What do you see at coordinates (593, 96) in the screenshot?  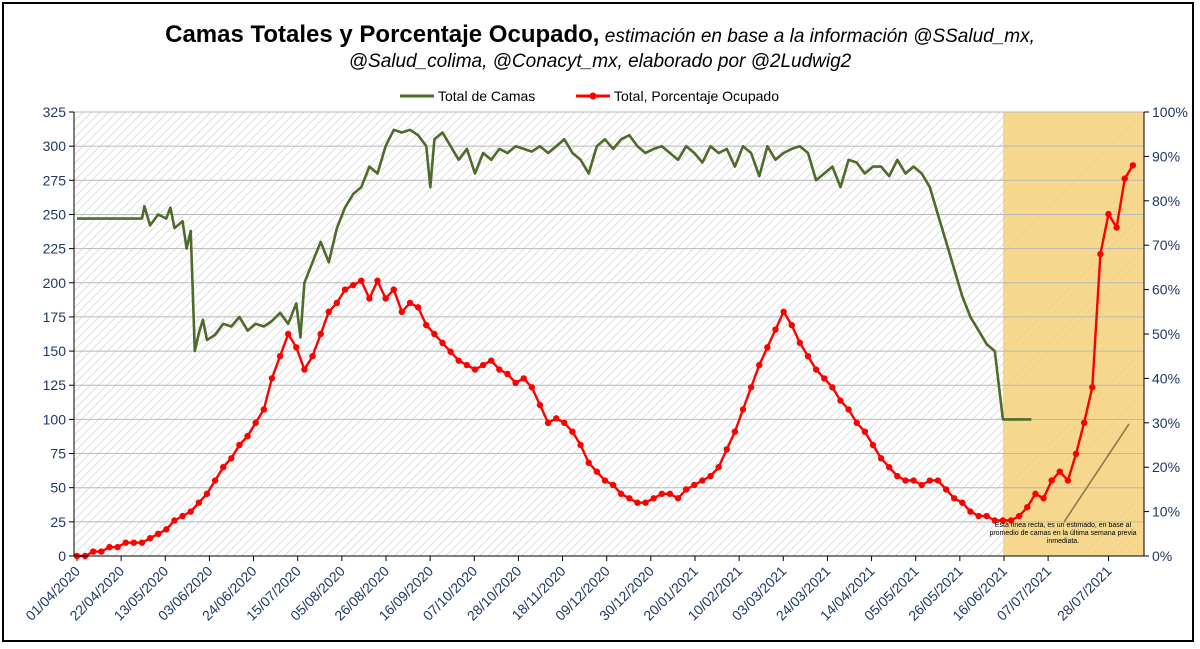 I see `legend-ocupado-marker` at bounding box center [593, 96].